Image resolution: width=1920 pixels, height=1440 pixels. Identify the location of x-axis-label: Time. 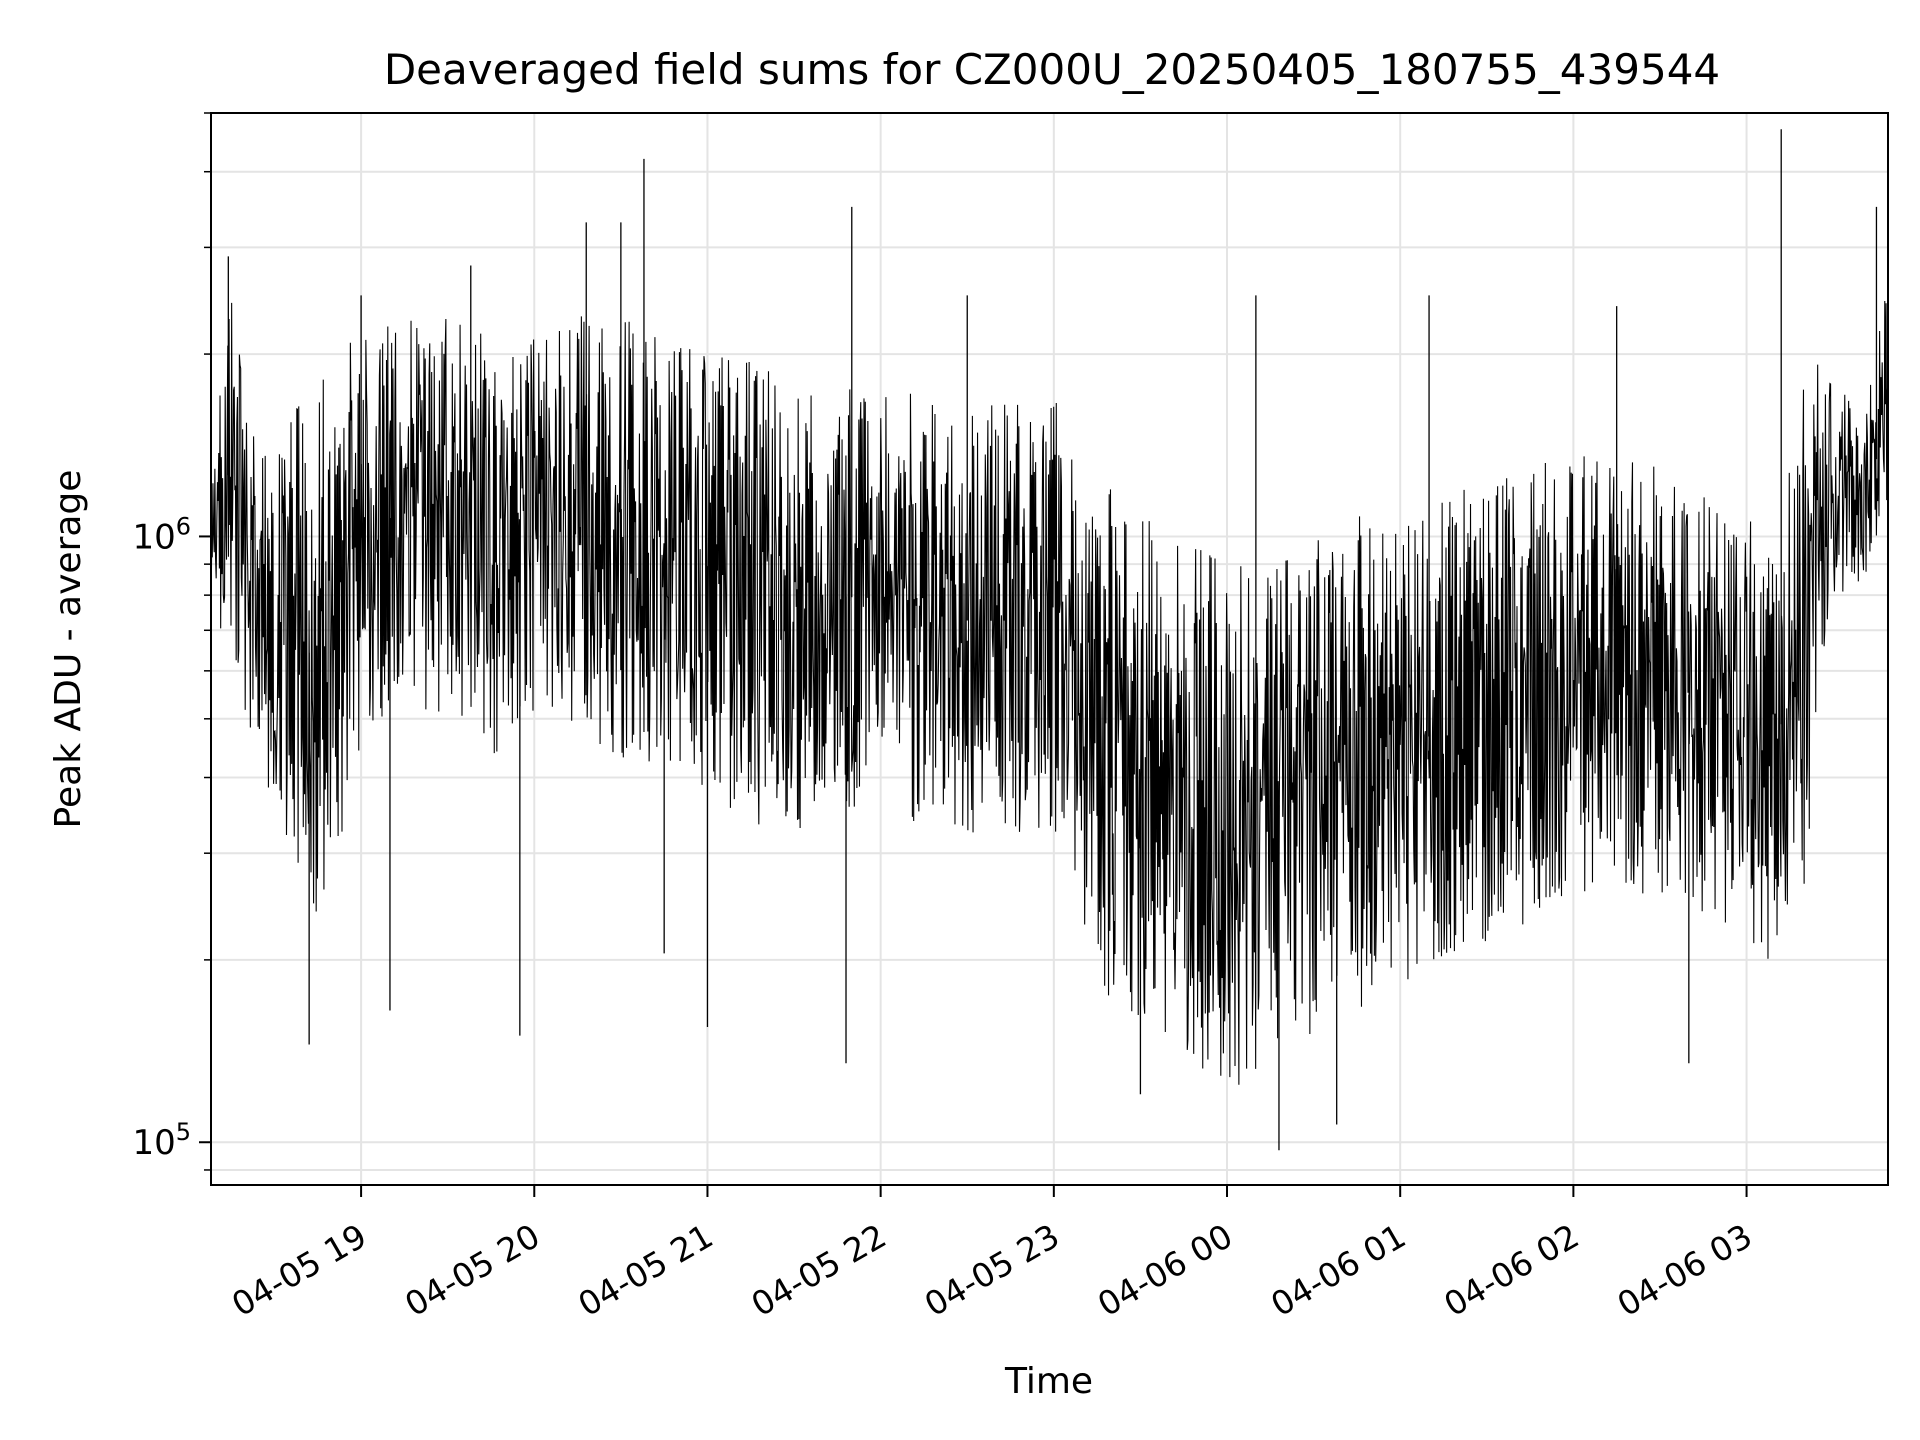
(1048, 1381).